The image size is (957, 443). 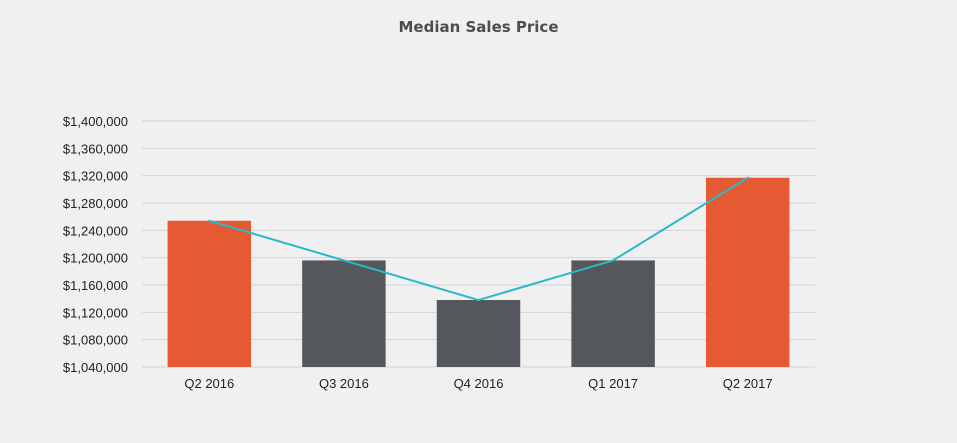 What do you see at coordinates (748, 383) in the screenshot?
I see `x-tick-label: Q2 2017` at bounding box center [748, 383].